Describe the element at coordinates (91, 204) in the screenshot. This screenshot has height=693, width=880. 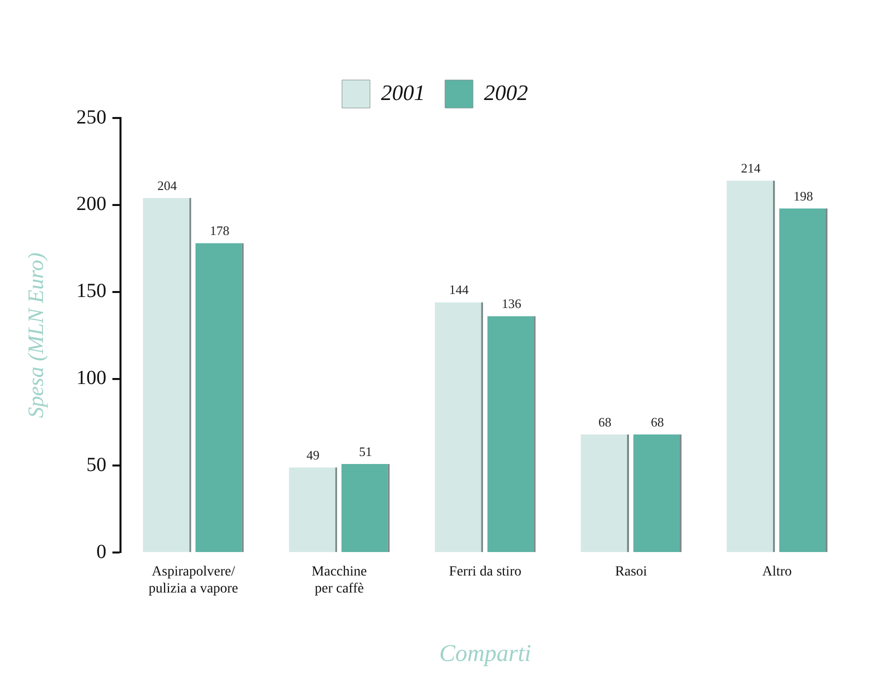
I see `y-tick-label: 200` at that location.